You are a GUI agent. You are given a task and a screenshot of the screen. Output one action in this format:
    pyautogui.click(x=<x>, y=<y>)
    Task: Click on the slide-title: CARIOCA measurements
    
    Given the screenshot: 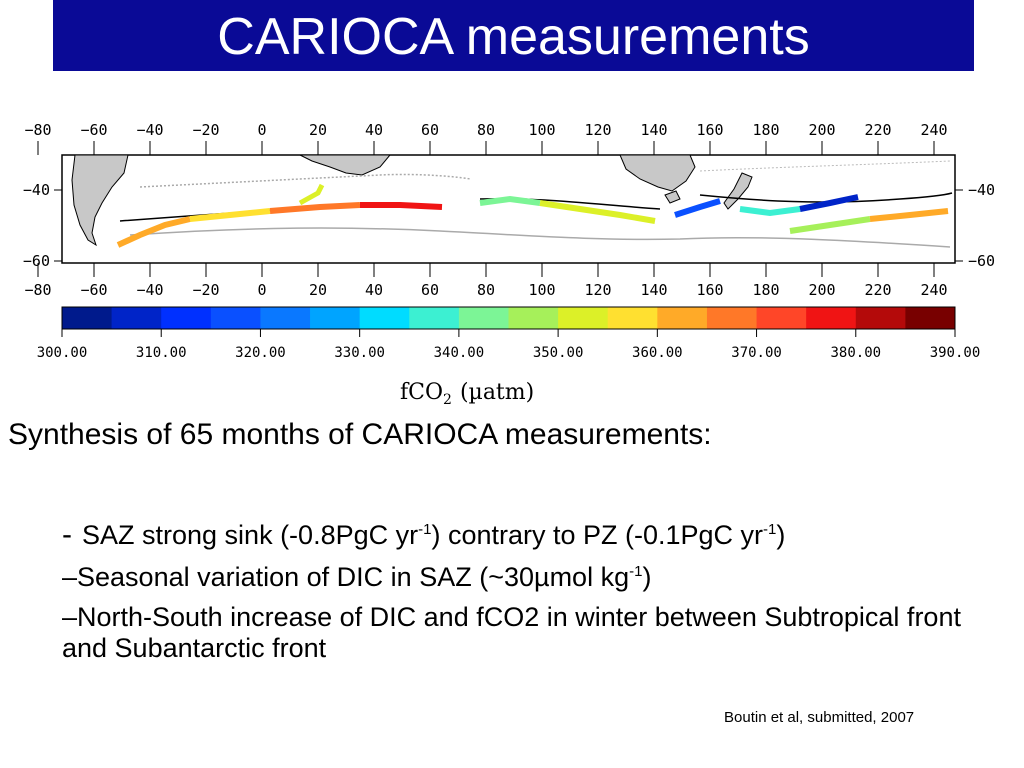 What is the action you would take?
    pyautogui.click(x=513, y=36)
    